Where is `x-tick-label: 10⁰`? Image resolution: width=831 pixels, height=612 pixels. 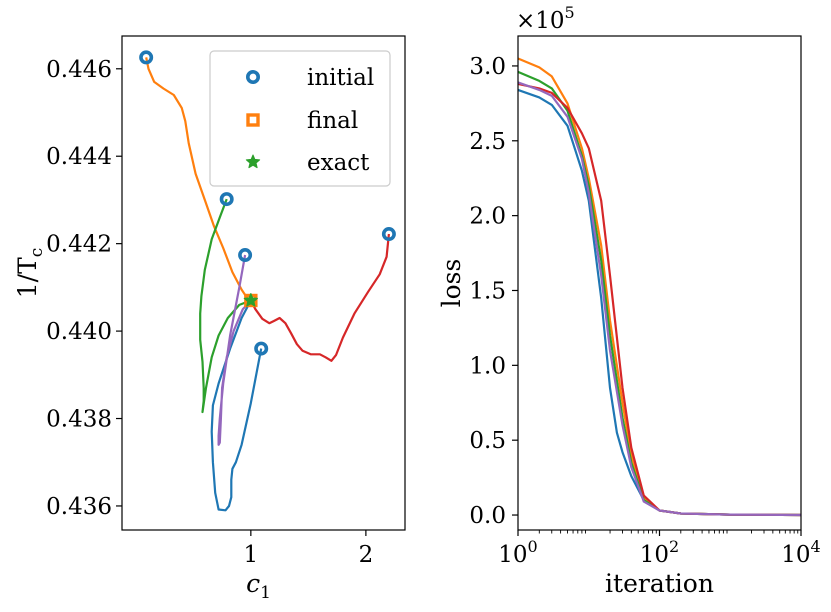 x-tick-label: 10⁰ is located at coordinates (517, 552).